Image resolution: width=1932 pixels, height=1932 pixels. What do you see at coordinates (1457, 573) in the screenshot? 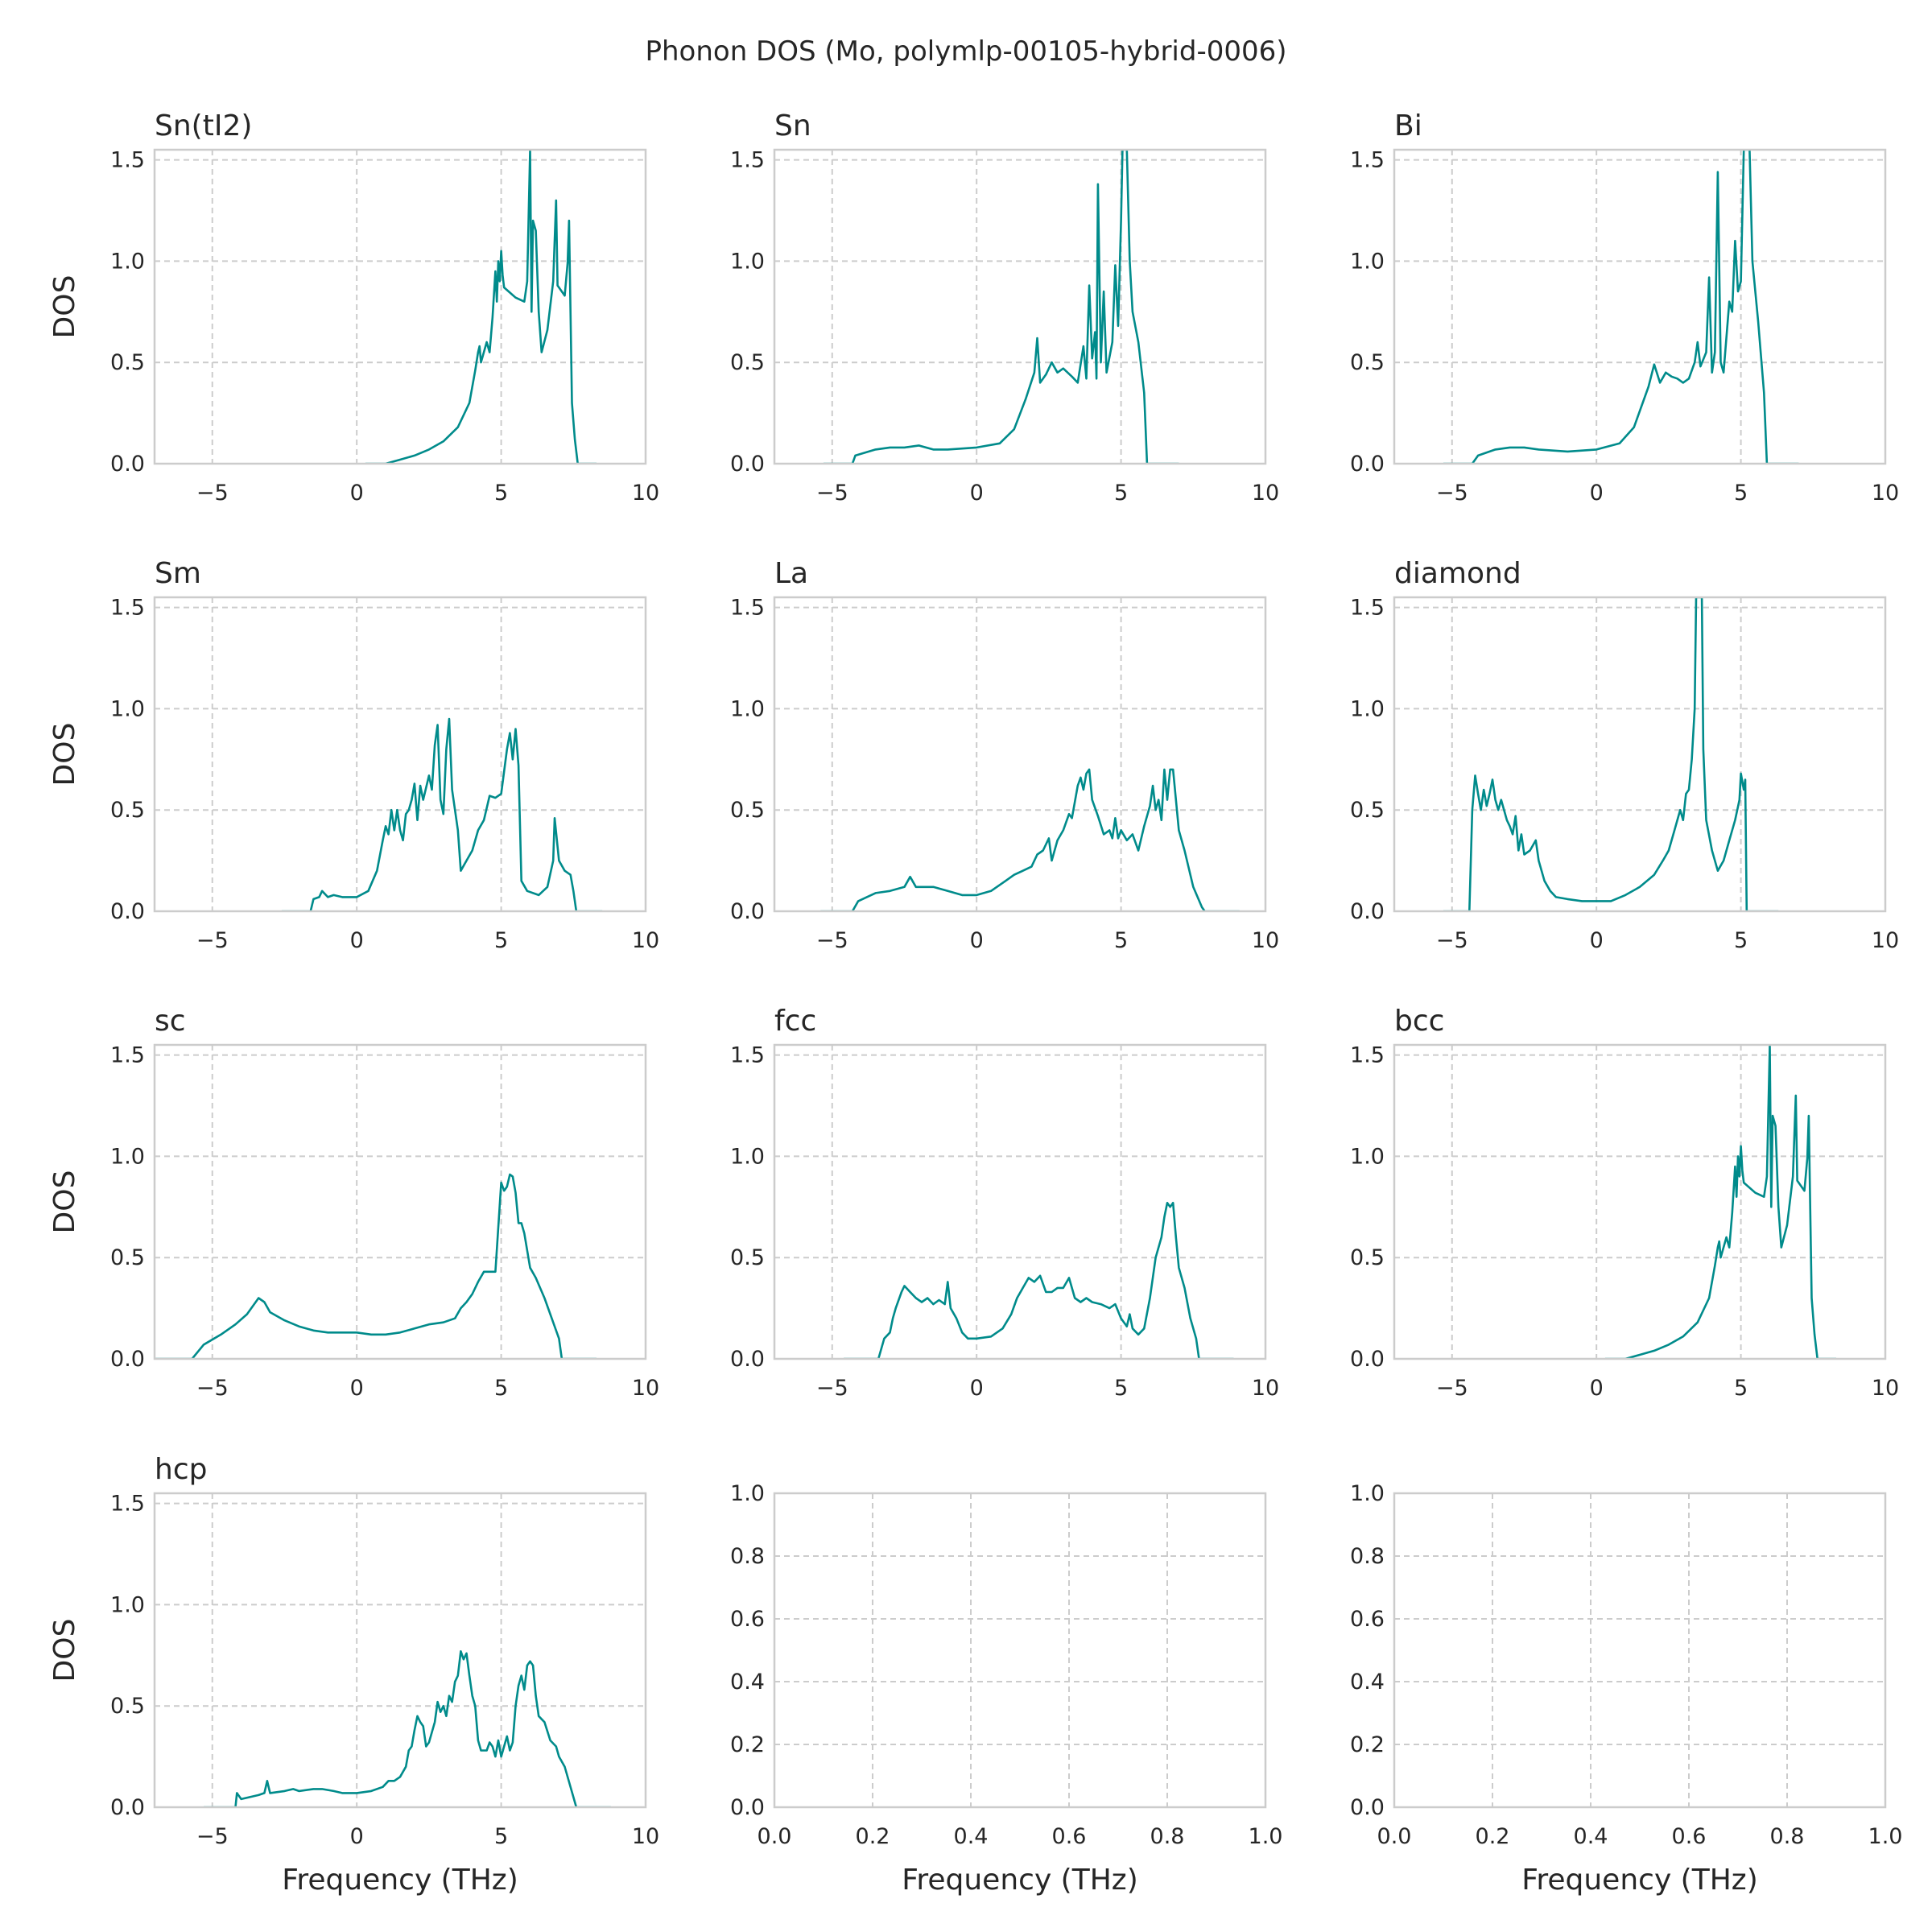
I see `panel-title: diamond` at bounding box center [1457, 573].